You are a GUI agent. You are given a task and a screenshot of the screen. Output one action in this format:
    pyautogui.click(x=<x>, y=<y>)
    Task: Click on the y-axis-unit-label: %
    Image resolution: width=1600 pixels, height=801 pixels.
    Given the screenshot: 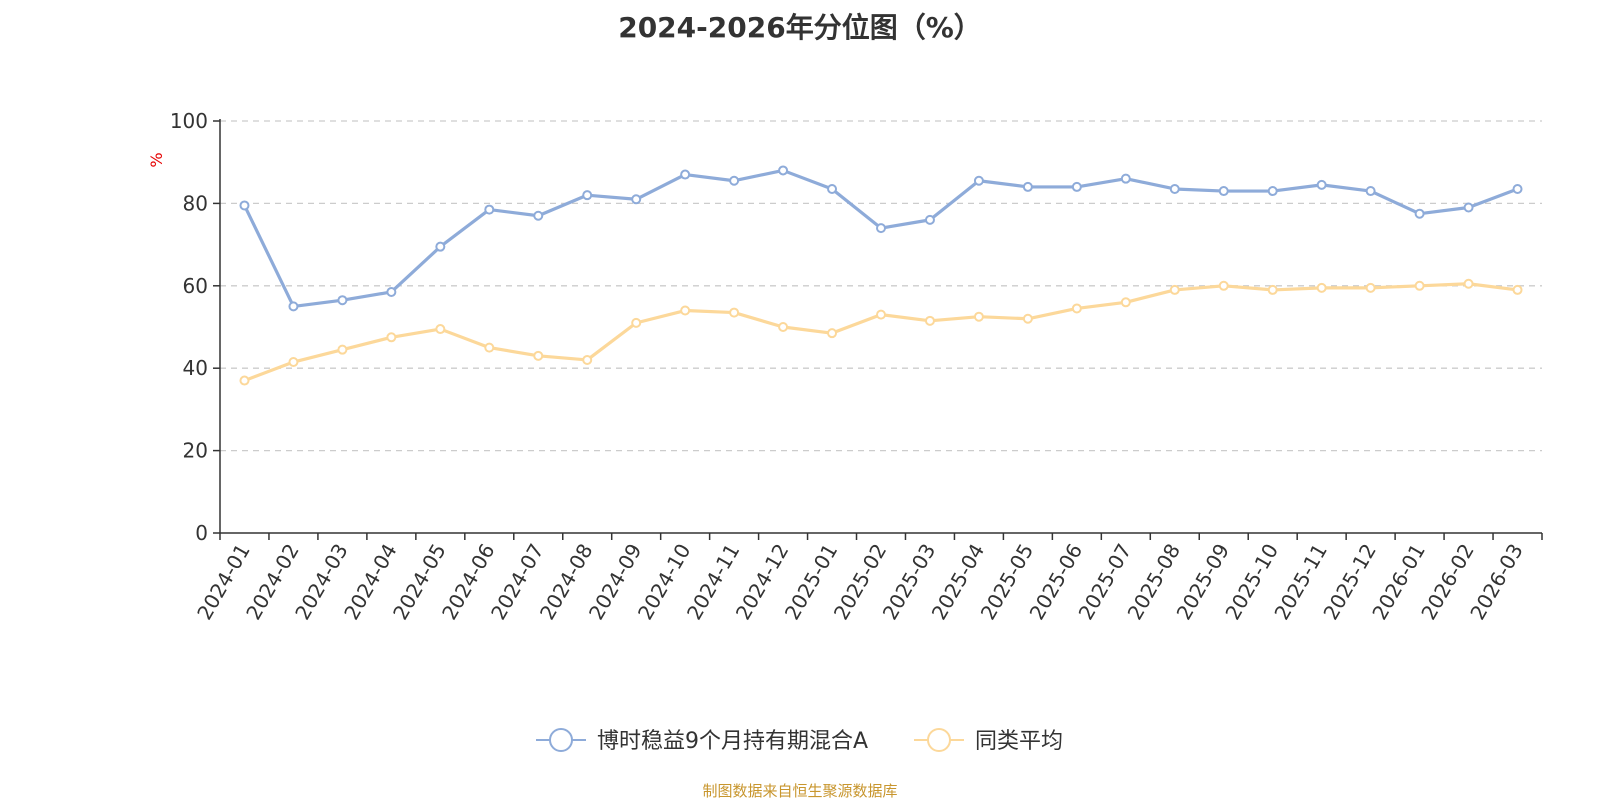 What is the action you would take?
    pyautogui.click(x=156, y=159)
    